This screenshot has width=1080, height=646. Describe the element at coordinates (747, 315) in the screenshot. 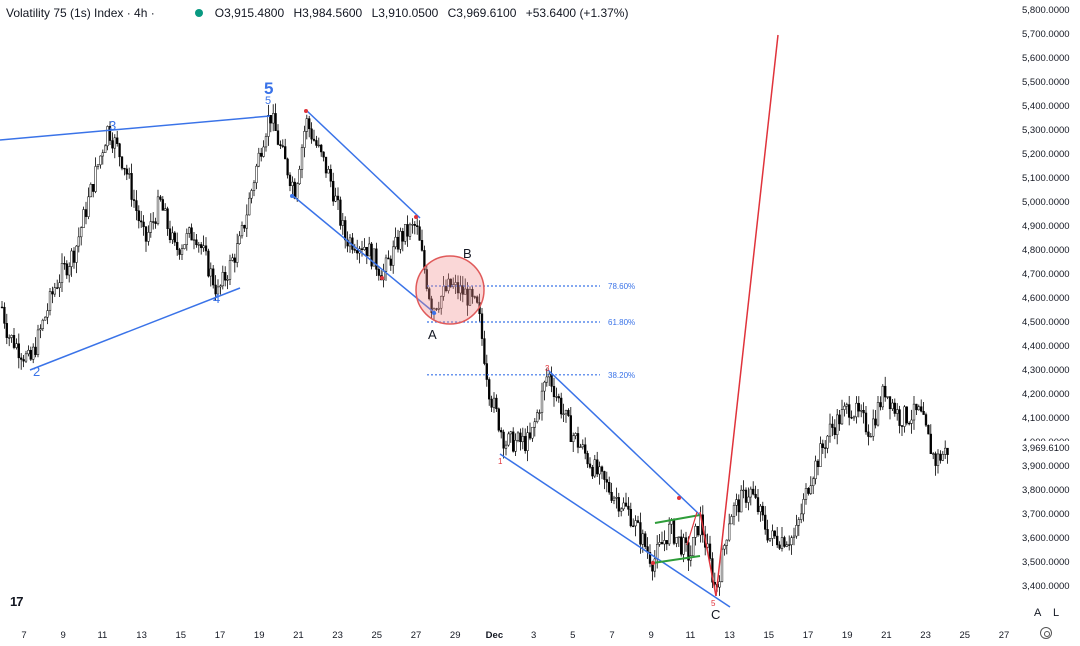

I see `projection-line` at that location.